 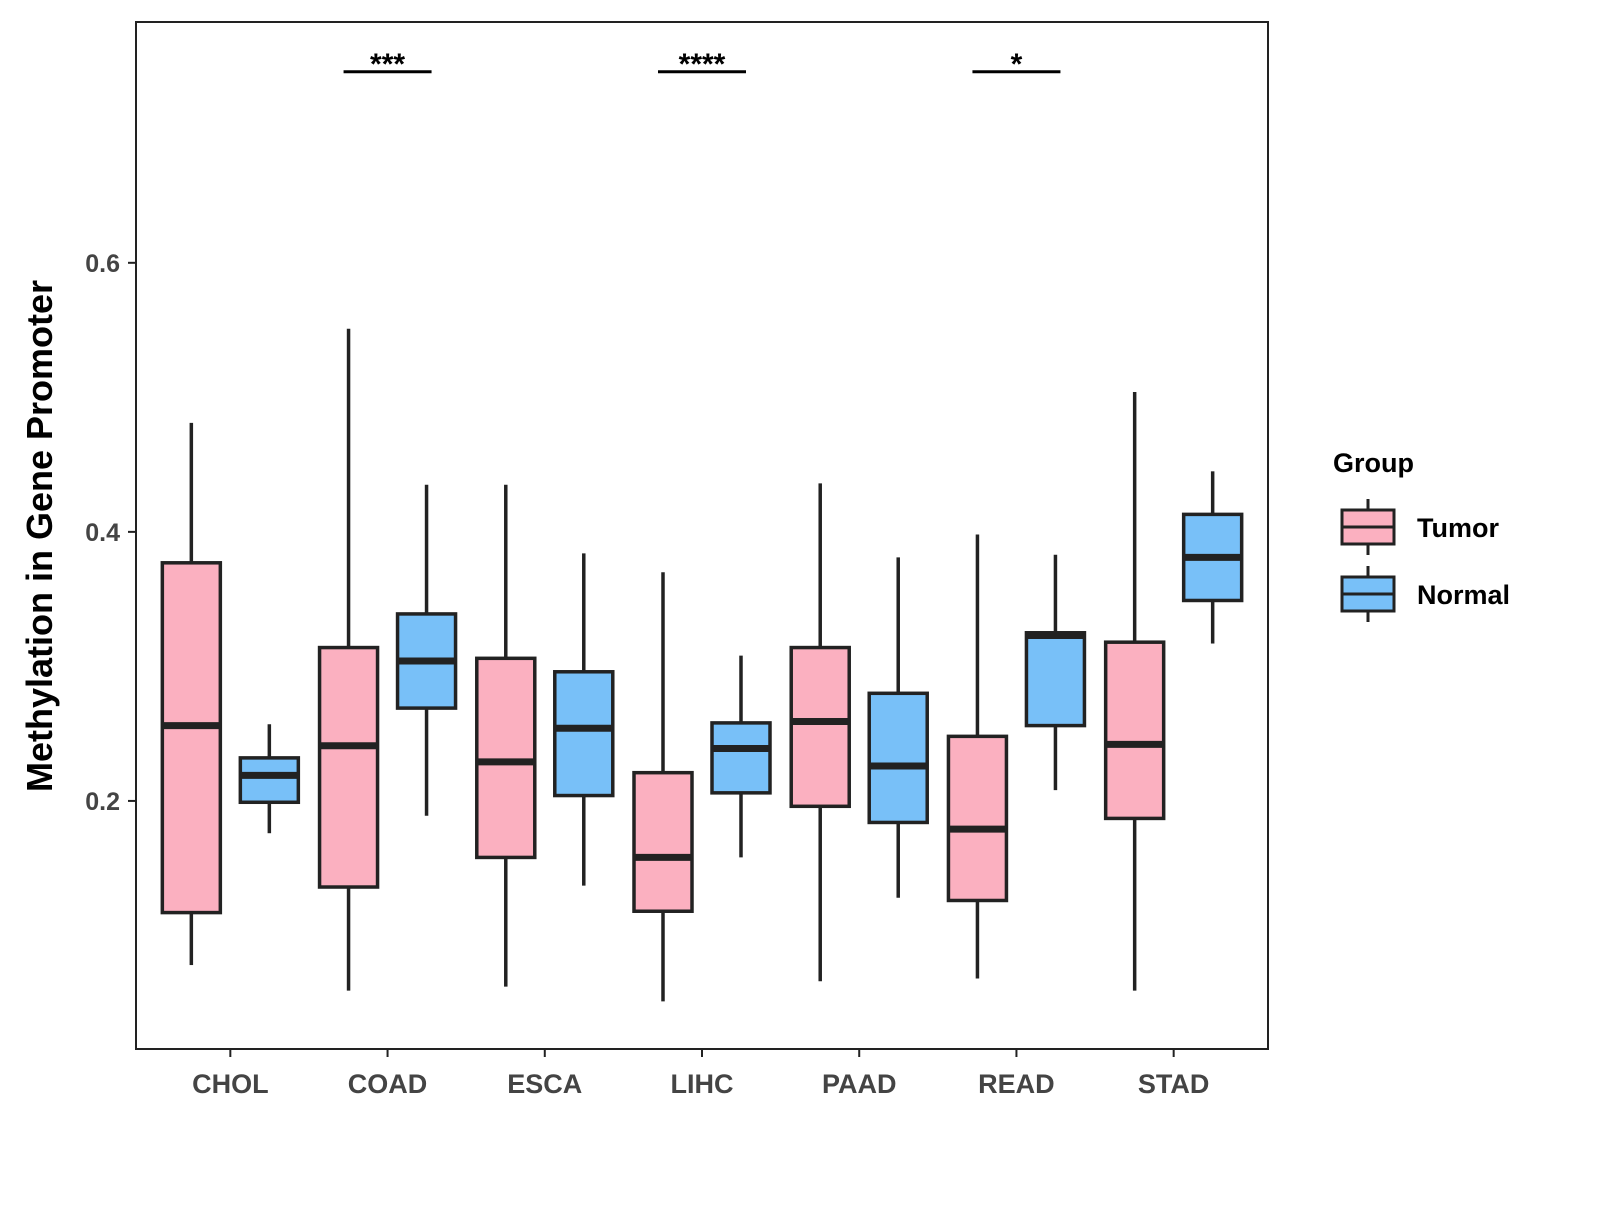 I want to click on y-axis-label: Methylation in Gene Promoter, so click(x=39, y=536).